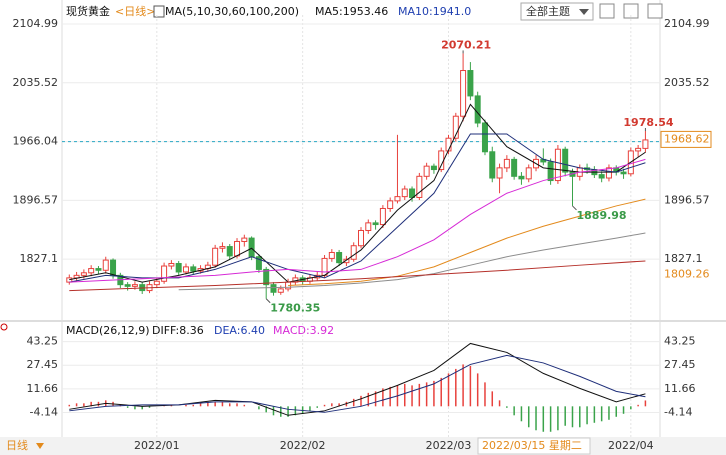 This screenshot has width=726, height=455. Describe the element at coordinates (601, 215) in the screenshot. I see `annotation: 1889.98` at that location.